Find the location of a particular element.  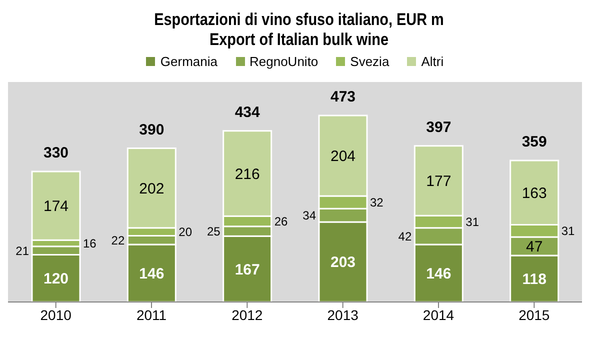

chart-subtitle: Export of Italian bulk wine is located at coordinates (299, 40).